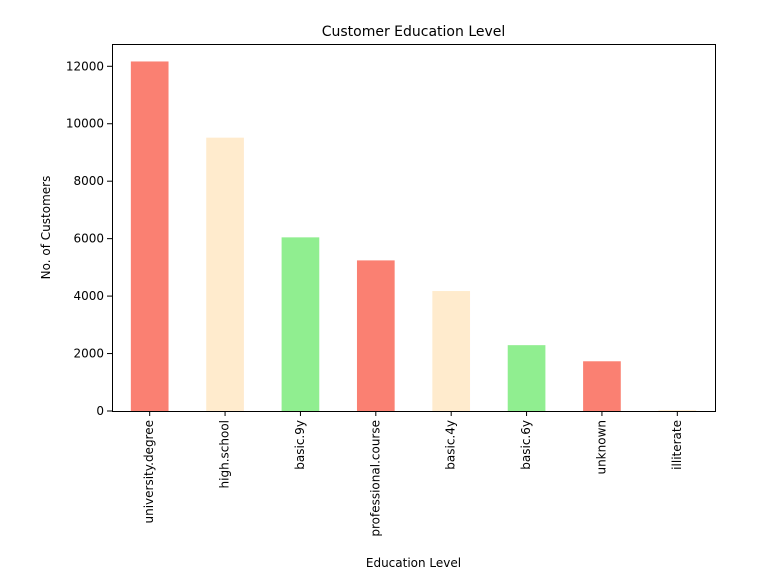 The height and width of the screenshot is (580, 781). I want to click on x-tick-label: unknown, so click(601, 447).